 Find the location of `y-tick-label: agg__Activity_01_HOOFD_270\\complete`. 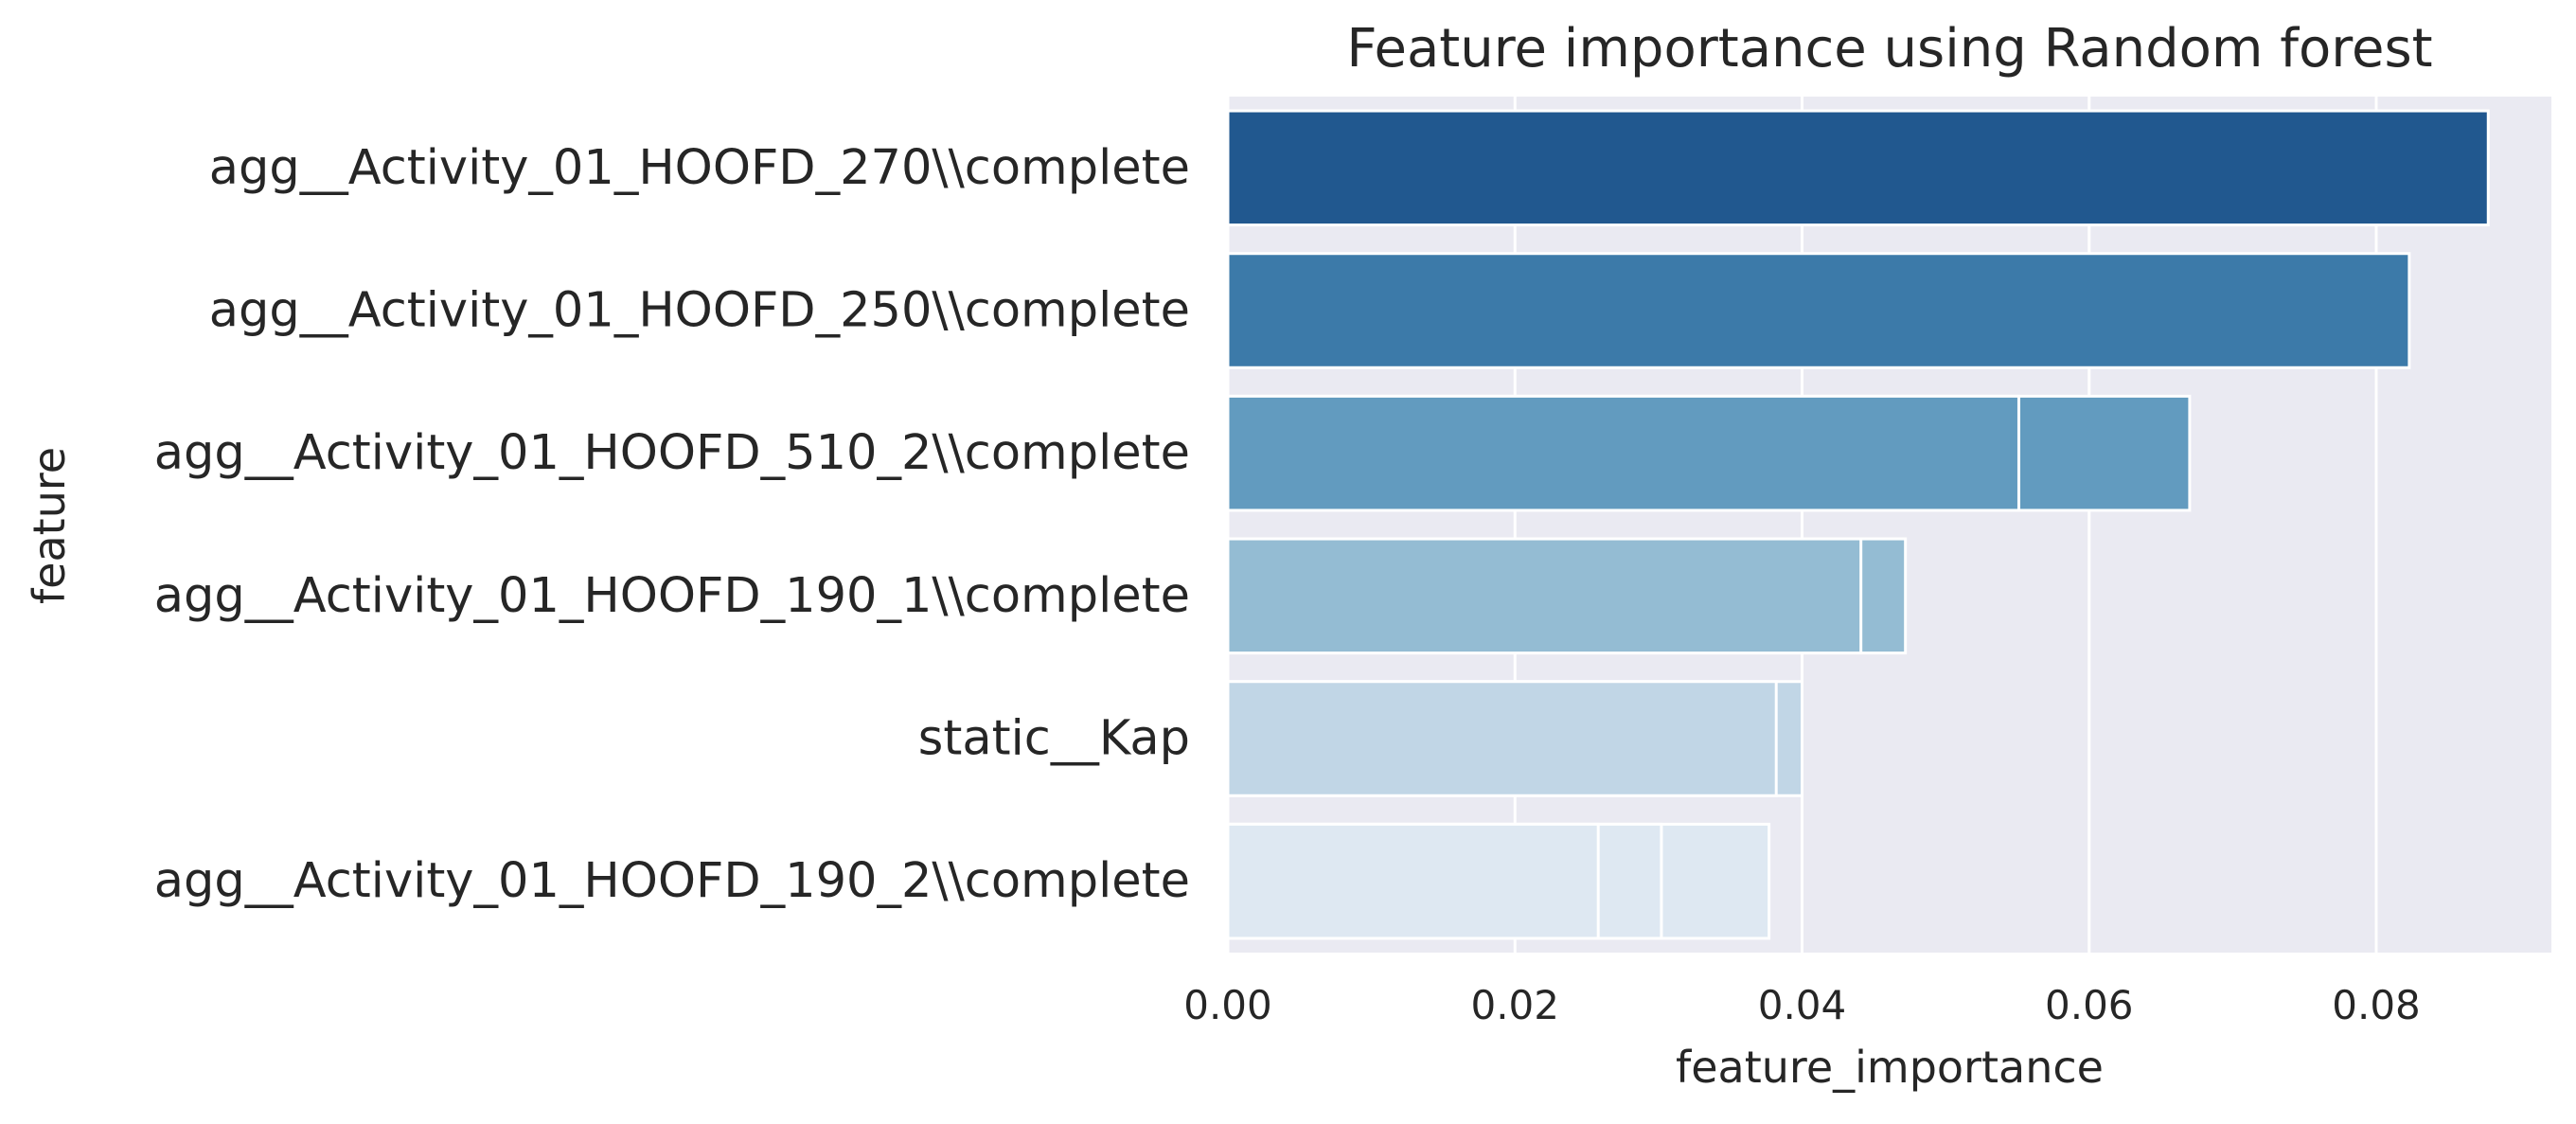

y-tick-label: agg__Activity_01_HOOFD_270\\complete is located at coordinates (700, 168).